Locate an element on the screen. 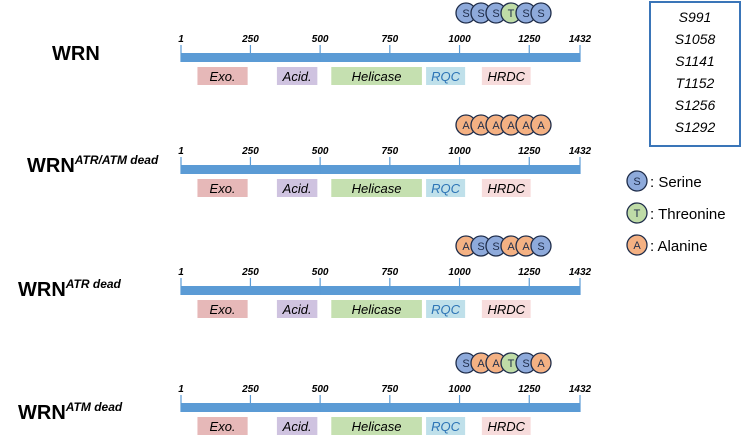  legend-item: T : Threonine is located at coordinates (676, 213).